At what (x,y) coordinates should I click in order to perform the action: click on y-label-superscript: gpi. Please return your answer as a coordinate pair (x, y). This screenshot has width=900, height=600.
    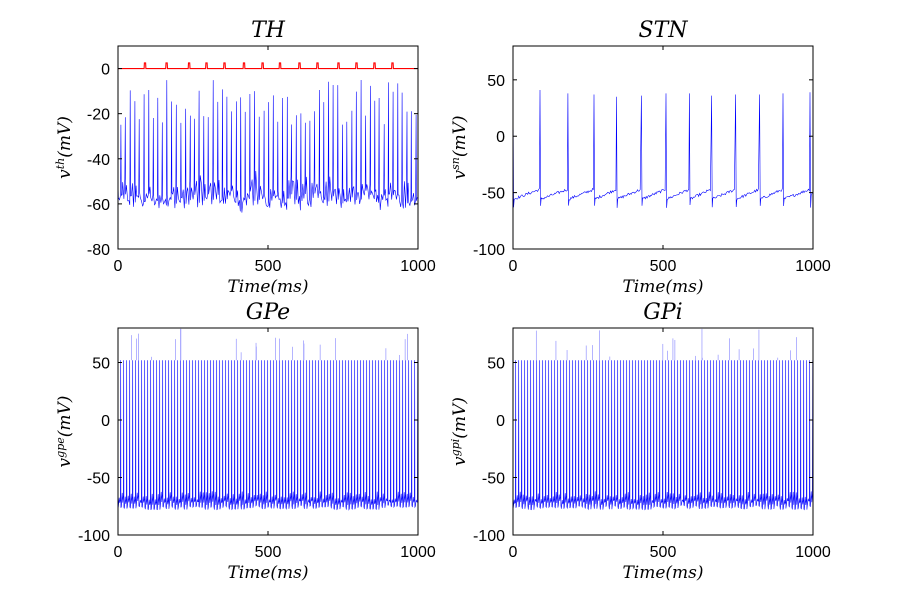
    Looking at the image, I should click on (455, 448).